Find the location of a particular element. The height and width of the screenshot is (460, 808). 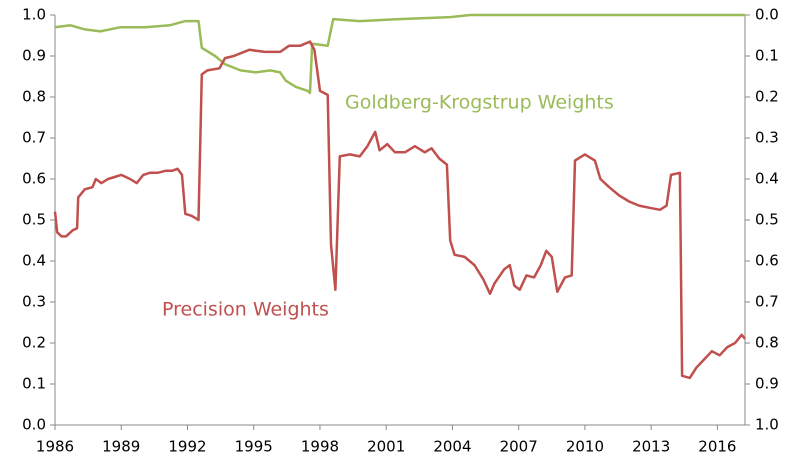

x-tick-label: 1992 is located at coordinates (187, 447).